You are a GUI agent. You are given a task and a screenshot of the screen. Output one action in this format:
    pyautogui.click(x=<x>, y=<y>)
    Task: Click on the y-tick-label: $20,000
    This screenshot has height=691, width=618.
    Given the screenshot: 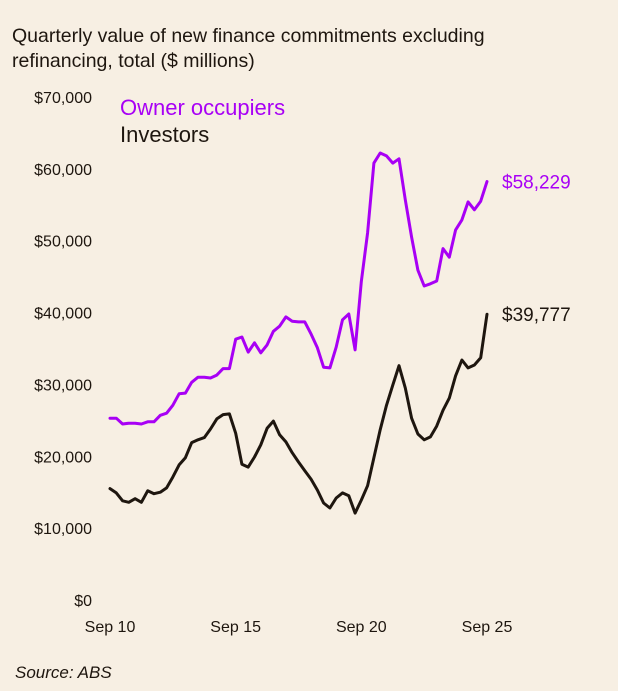 What is the action you would take?
    pyautogui.click(x=63, y=457)
    